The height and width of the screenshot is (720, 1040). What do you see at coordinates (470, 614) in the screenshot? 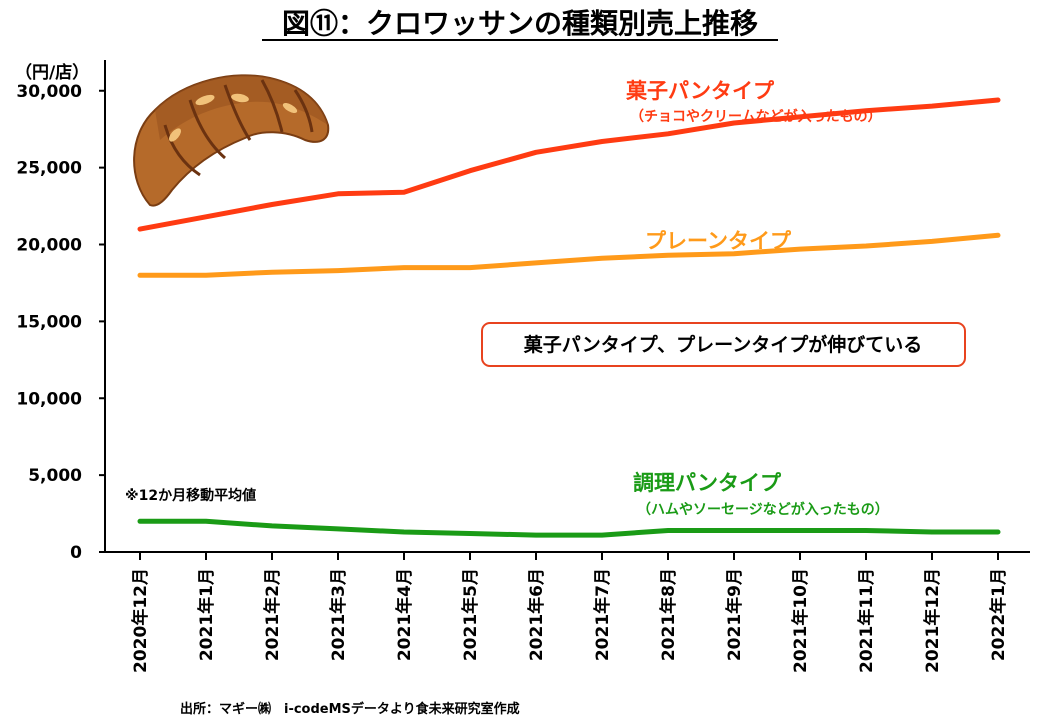
I see `x-tick-label: 2021年5月` at bounding box center [470, 614].